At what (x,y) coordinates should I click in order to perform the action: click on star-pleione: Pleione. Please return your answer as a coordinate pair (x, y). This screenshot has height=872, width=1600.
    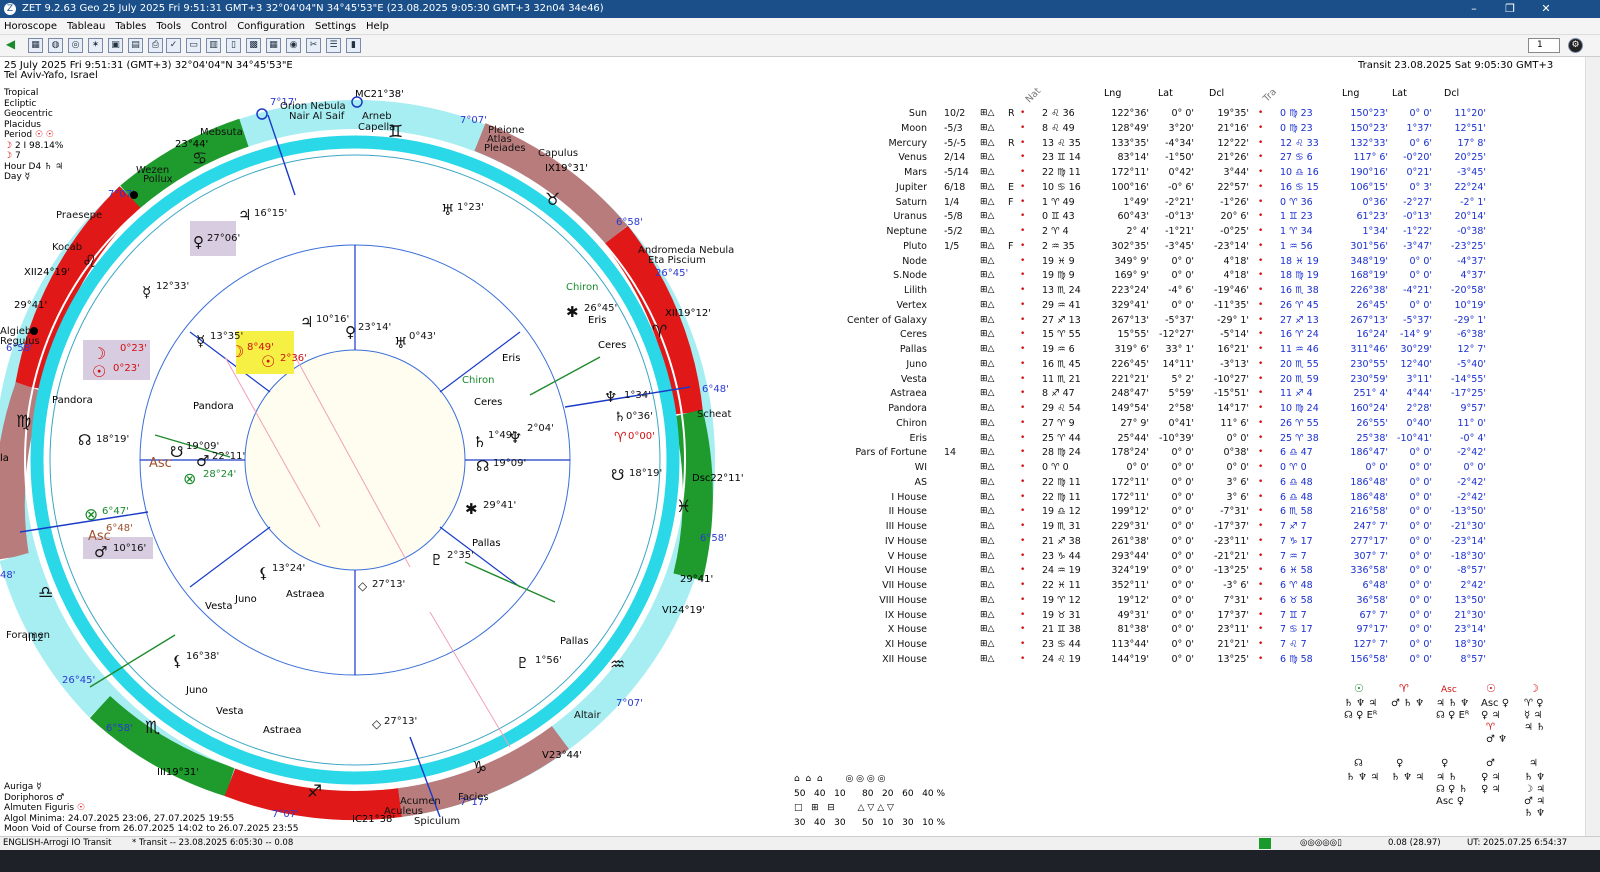
    Looking at the image, I should click on (506, 130).